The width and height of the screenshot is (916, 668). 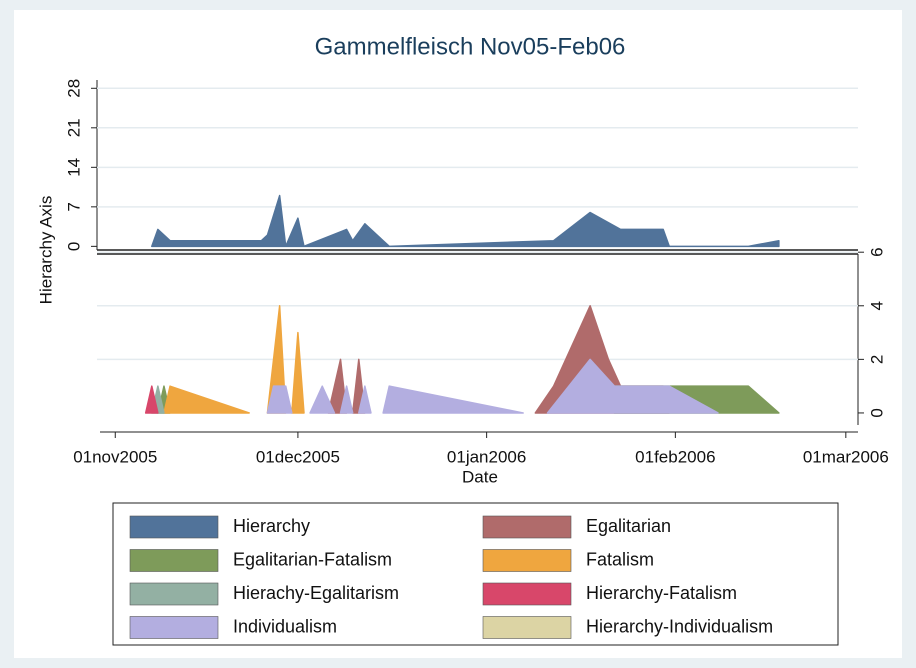 I want to click on x-axis-label: Date, so click(x=480, y=476).